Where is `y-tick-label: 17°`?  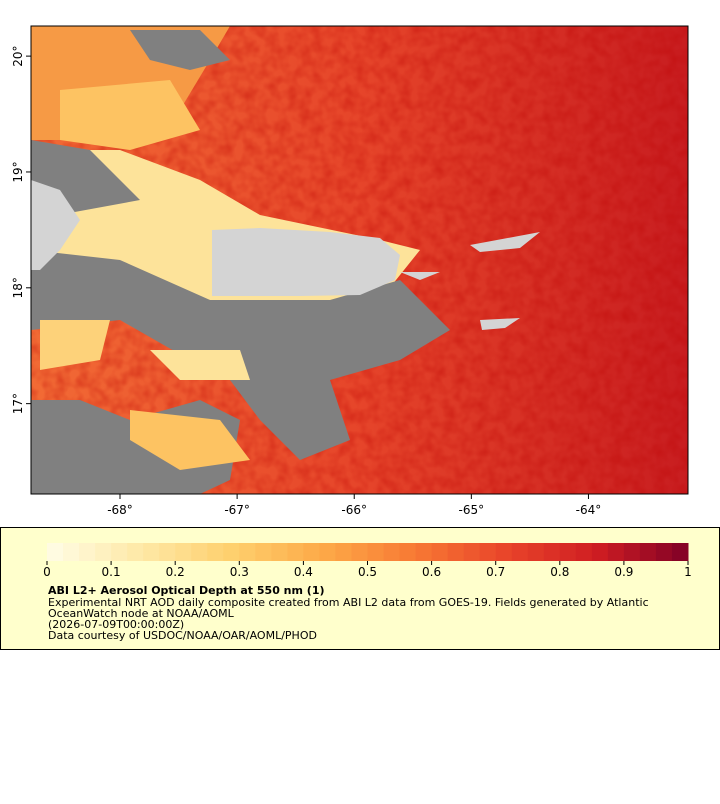
y-tick-label: 17° is located at coordinates (18, 403).